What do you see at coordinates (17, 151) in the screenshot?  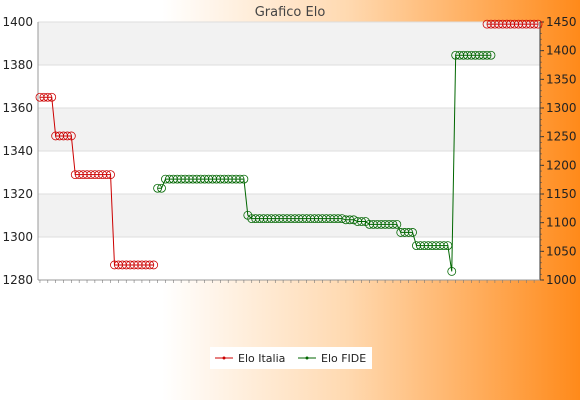 I see `y-left-tick-label: 1340` at bounding box center [17, 151].